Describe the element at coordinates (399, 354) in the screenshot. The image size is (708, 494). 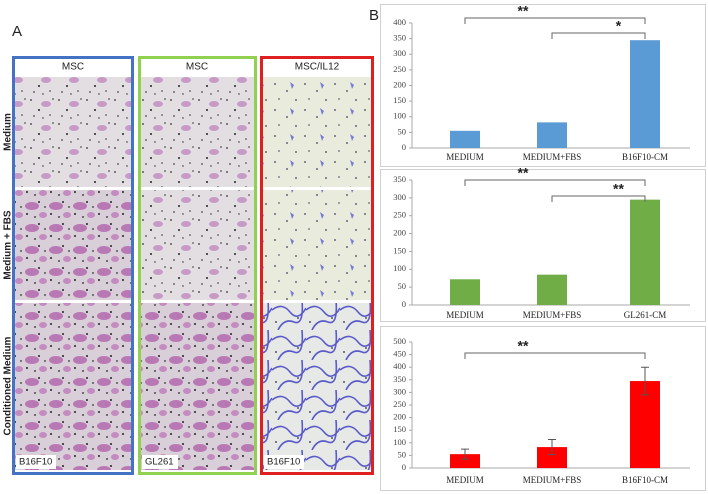
I see `y-tick-label: 450` at that location.